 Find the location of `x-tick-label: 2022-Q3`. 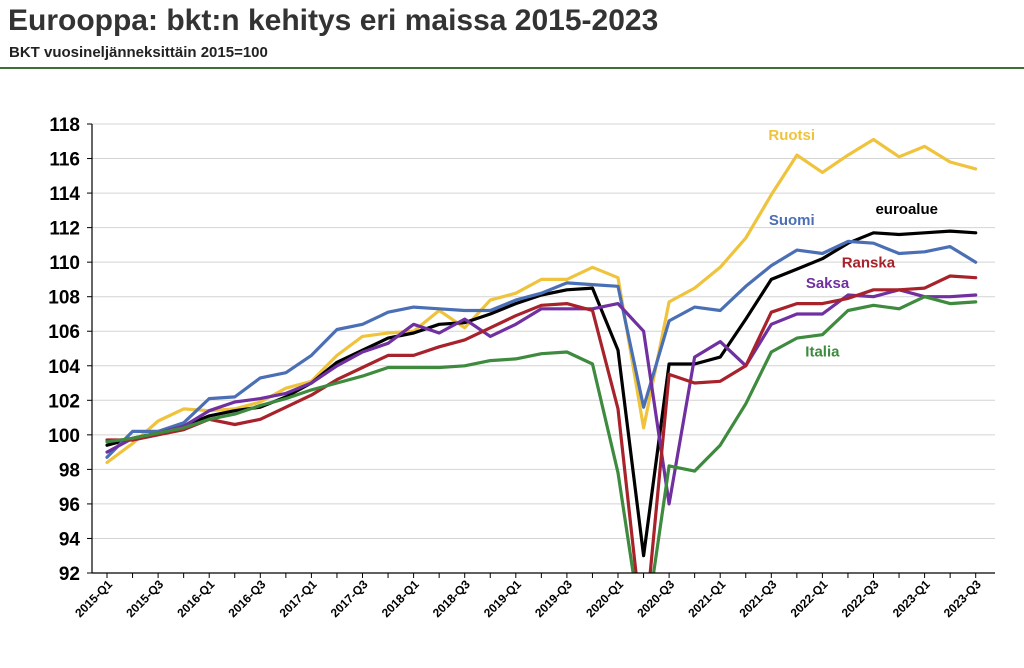

x-tick-label: 2022-Q3 is located at coordinates (860, 598).